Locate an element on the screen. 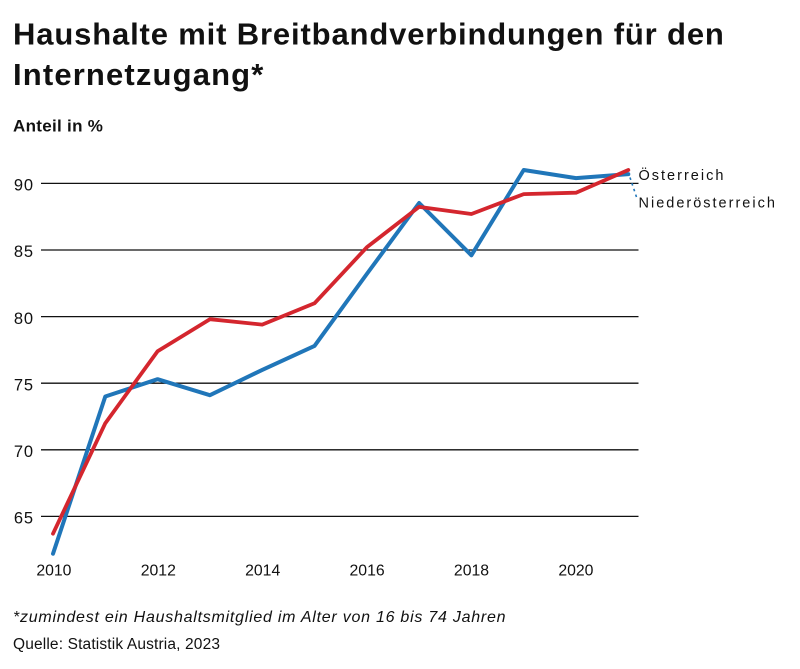  svg-text: 2014 is located at coordinates (262, 571).